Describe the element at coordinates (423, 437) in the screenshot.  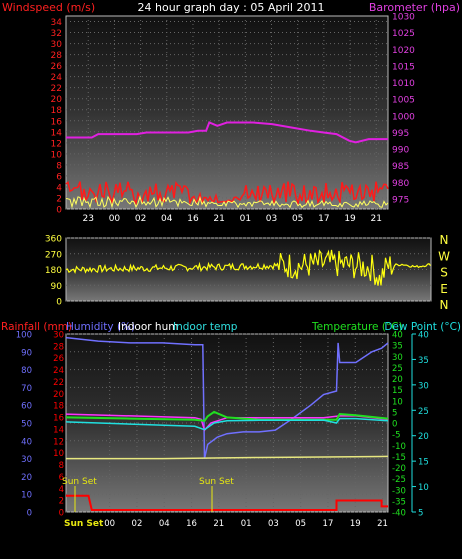
I see `dewpoint-tick-label: 20` at that location.